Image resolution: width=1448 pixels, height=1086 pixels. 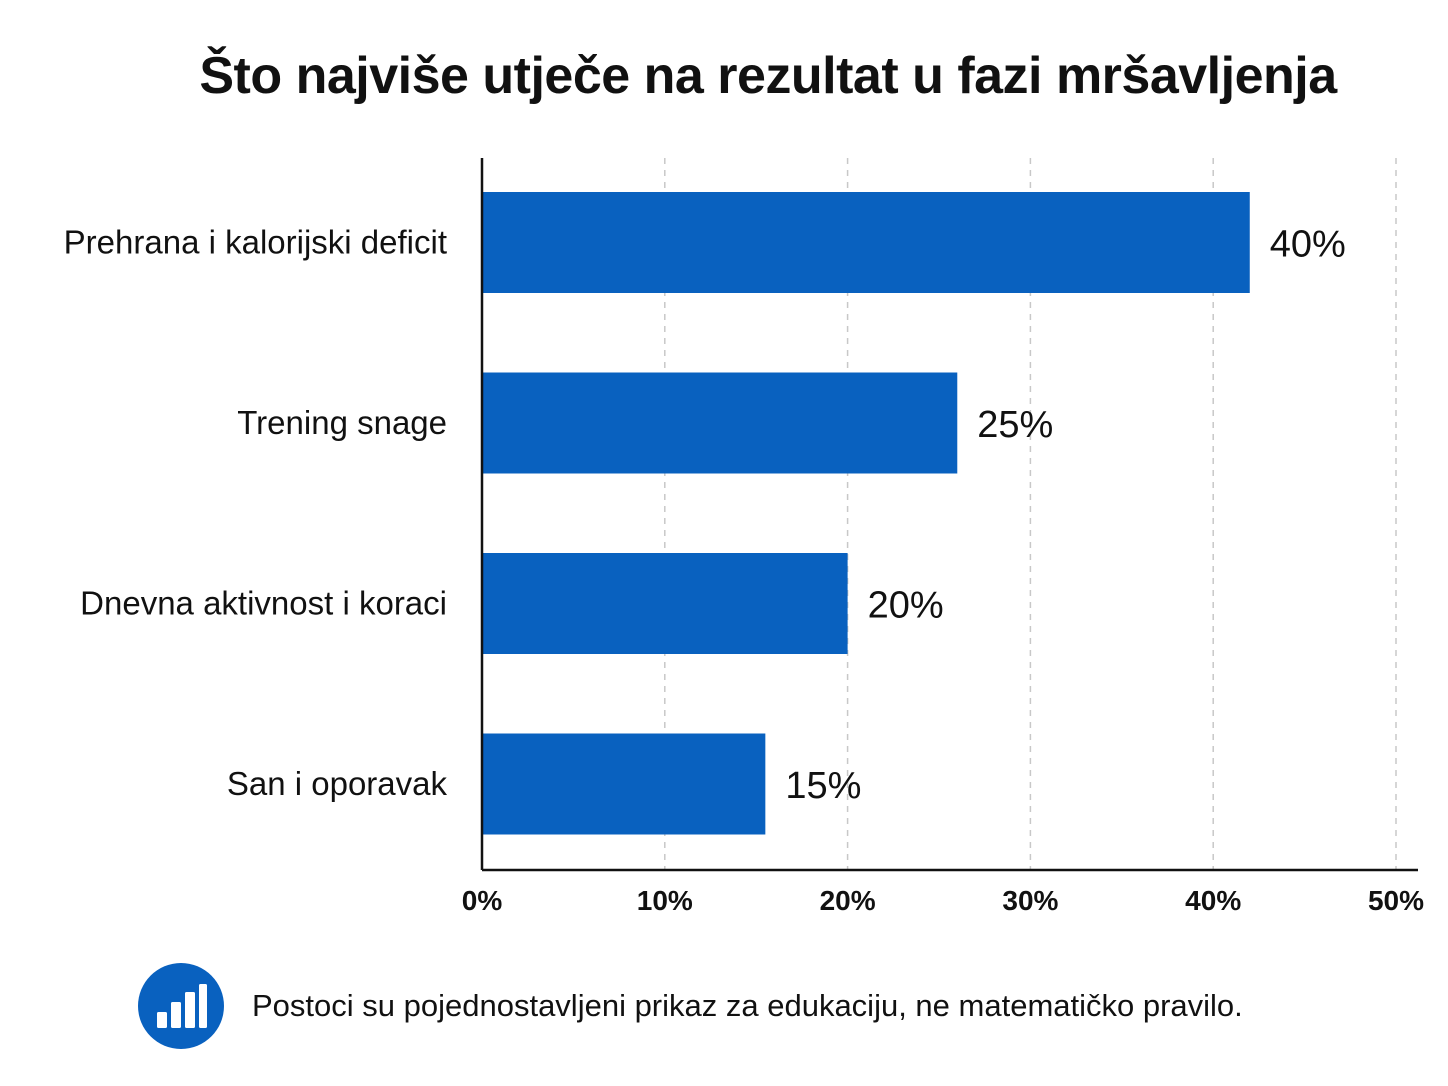 What do you see at coordinates (342, 422) in the screenshot?
I see `category-label: Trening snage` at bounding box center [342, 422].